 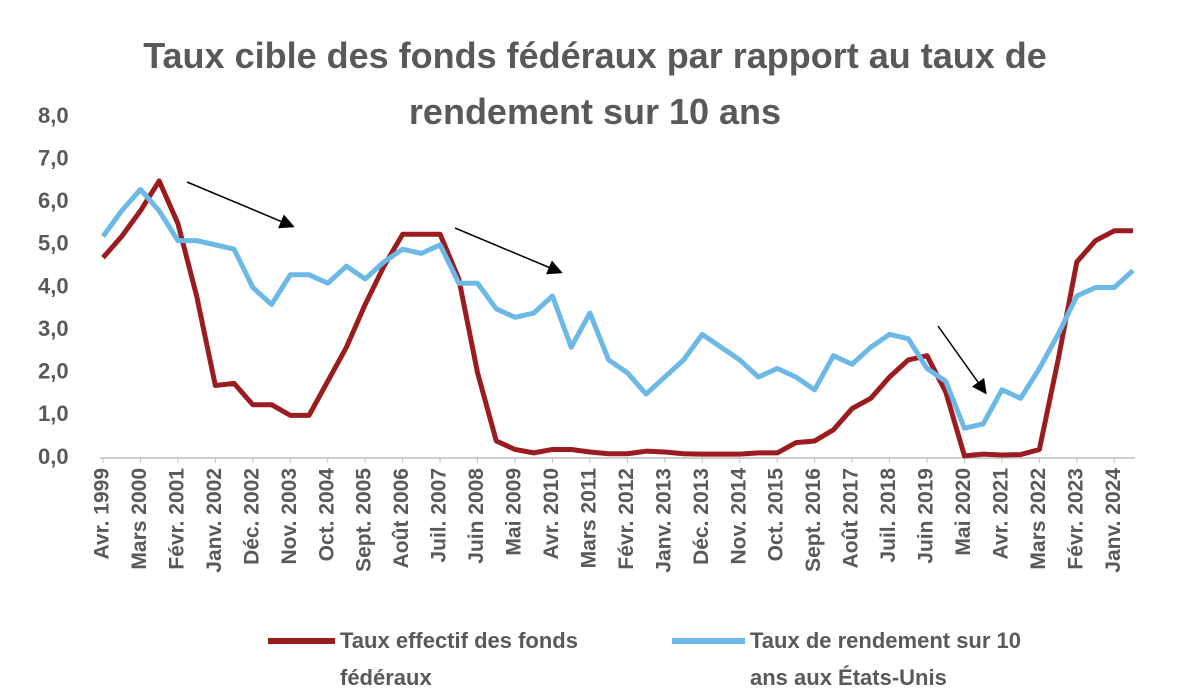 I want to click on y-tick-label: 4,0, so click(x=53, y=285).